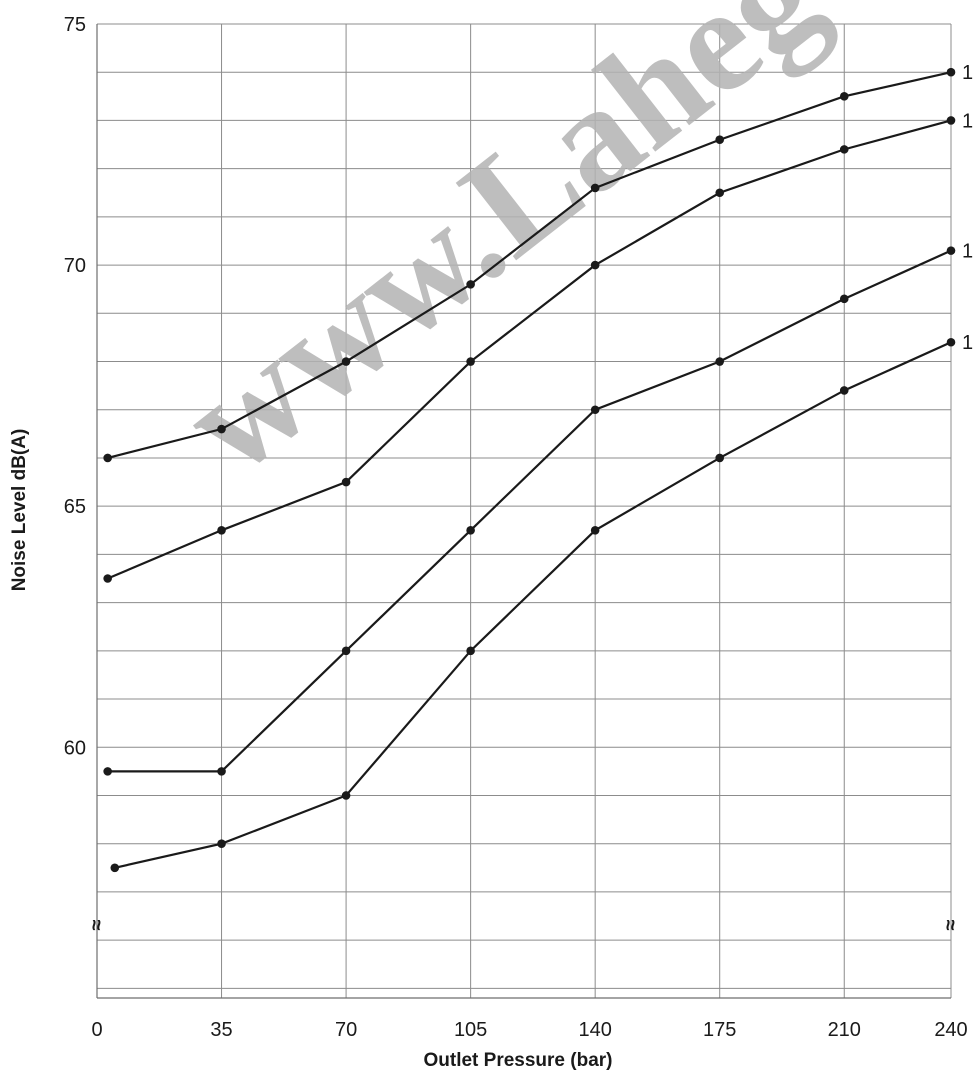  What do you see at coordinates (75, 25) in the screenshot?
I see `y-tick-label: 75` at bounding box center [75, 25].